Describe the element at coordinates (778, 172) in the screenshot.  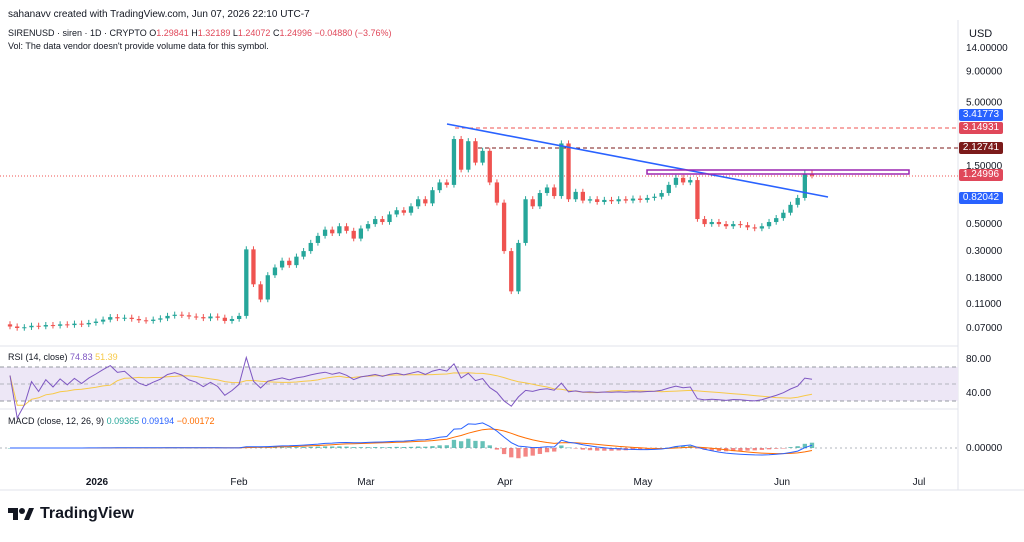
I see `resistance-band` at that location.